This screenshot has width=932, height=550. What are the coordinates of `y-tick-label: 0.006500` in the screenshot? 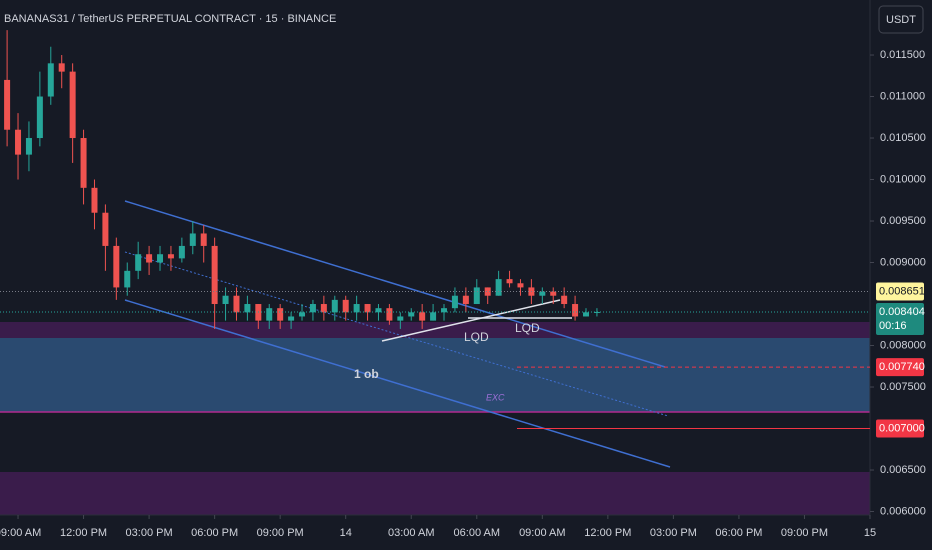 It's located at (903, 470).